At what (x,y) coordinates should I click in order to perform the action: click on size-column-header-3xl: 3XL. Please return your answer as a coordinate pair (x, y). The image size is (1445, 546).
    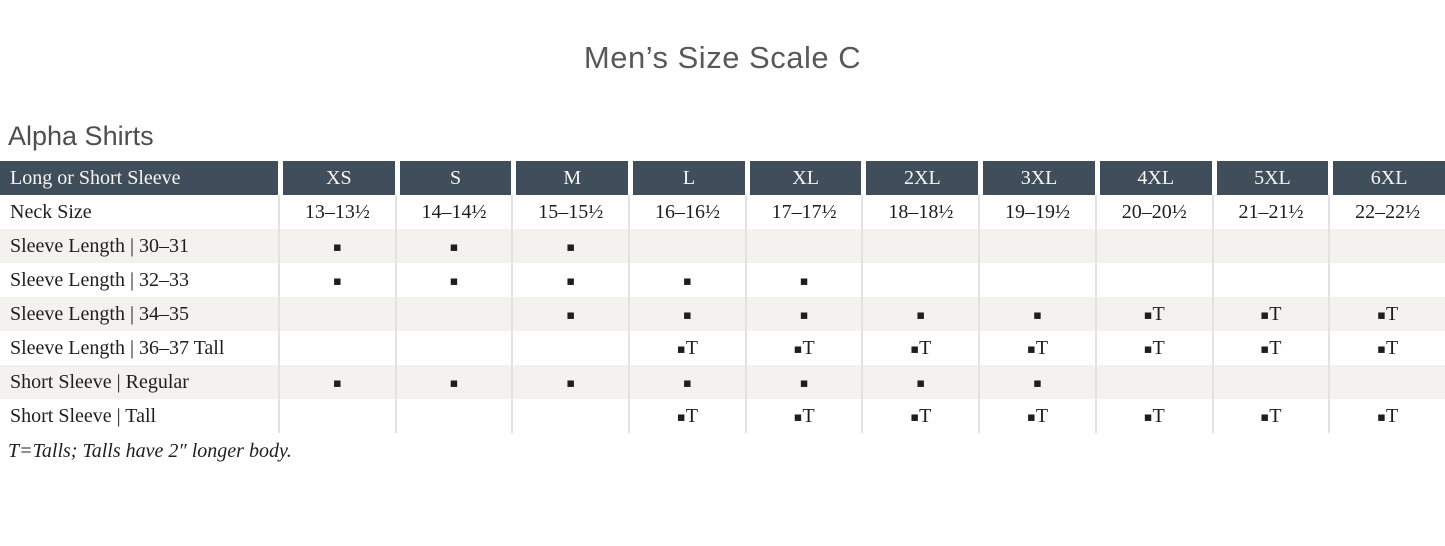
    Looking at the image, I should click on (1036, 178).